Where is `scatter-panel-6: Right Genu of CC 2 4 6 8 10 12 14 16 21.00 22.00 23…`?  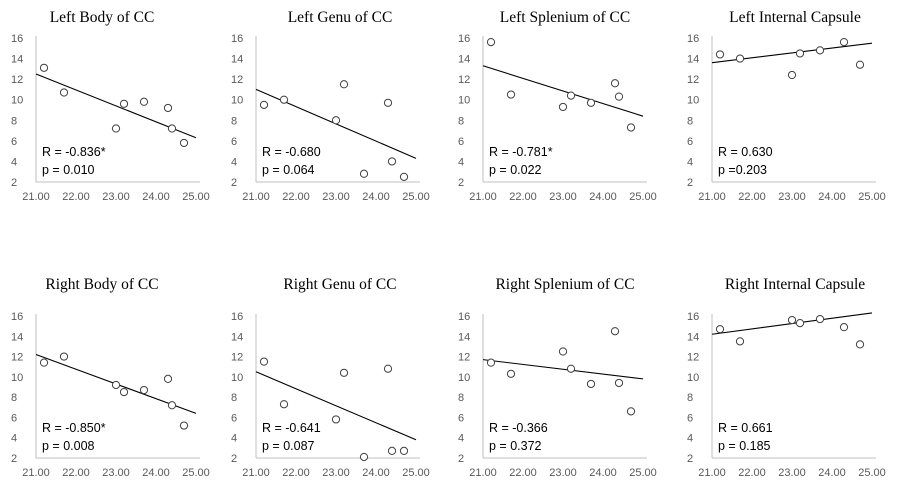
scatter-panel-6: Right Genu of CC 2 4 6 8 10 12 14 16 21.00 22.00 23… is located at coordinates (330, 377).